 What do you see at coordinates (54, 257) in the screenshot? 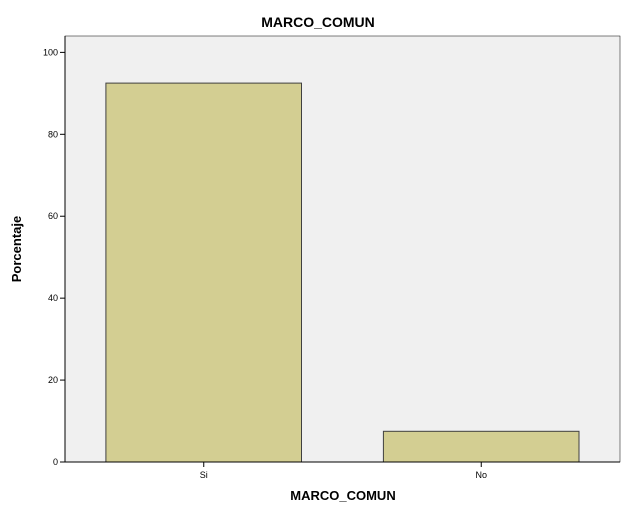
I see `y-ticks-group: 0 20 40 60 80 100` at bounding box center [54, 257].